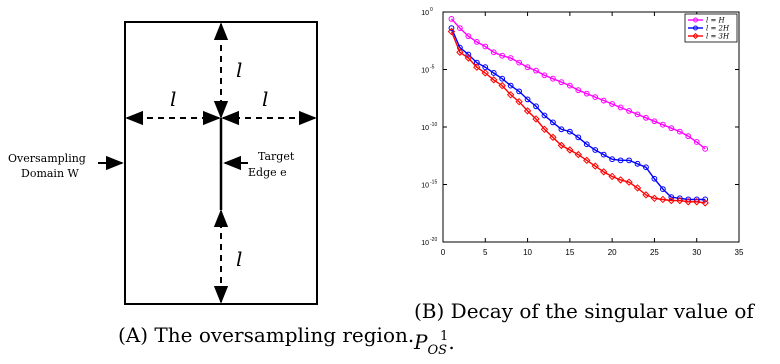  What do you see at coordinates (266, 335) in the screenshot?
I see `caption-a: (A) The oversampling region.` at bounding box center [266, 335].